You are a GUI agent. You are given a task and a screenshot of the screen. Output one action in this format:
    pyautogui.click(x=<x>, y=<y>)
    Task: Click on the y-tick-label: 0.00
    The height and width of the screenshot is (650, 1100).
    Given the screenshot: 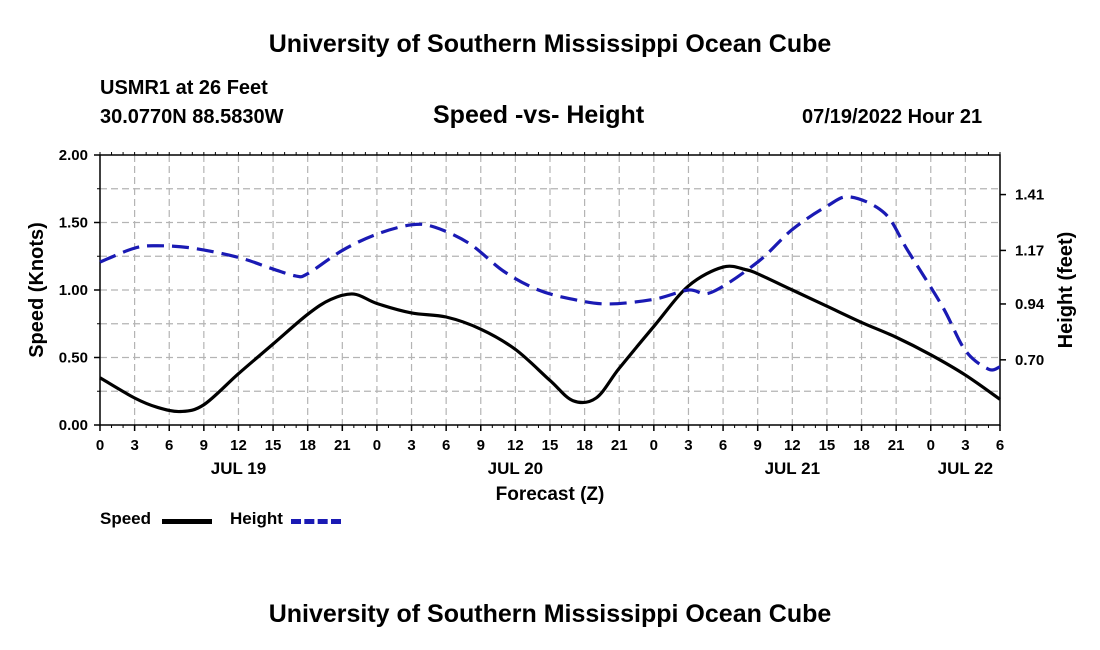 What is the action you would take?
    pyautogui.click(x=73, y=425)
    